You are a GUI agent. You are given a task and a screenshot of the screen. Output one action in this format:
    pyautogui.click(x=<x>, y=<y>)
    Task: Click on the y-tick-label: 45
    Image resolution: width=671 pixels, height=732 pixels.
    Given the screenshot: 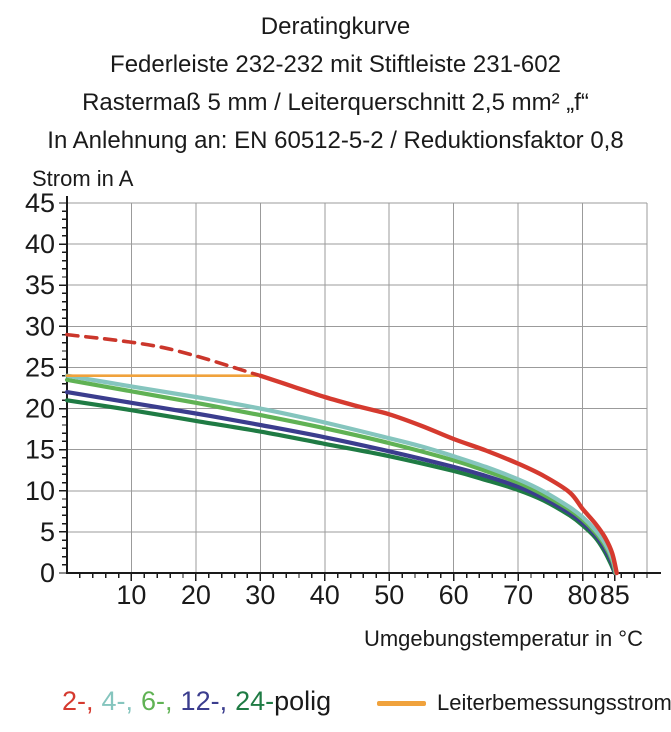 What is the action you would take?
    pyautogui.click(x=40, y=203)
    